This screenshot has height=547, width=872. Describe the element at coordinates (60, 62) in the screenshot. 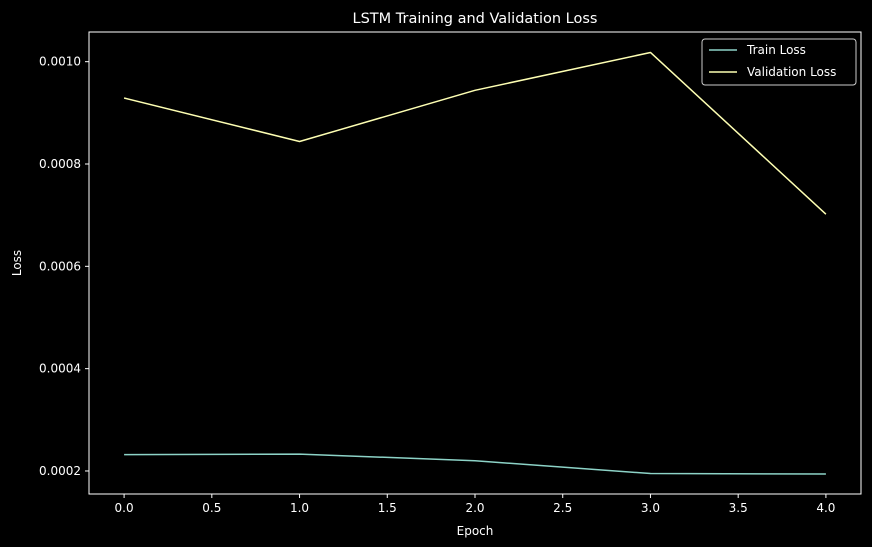

I see `y-tick-label: 0.0010` at that location.